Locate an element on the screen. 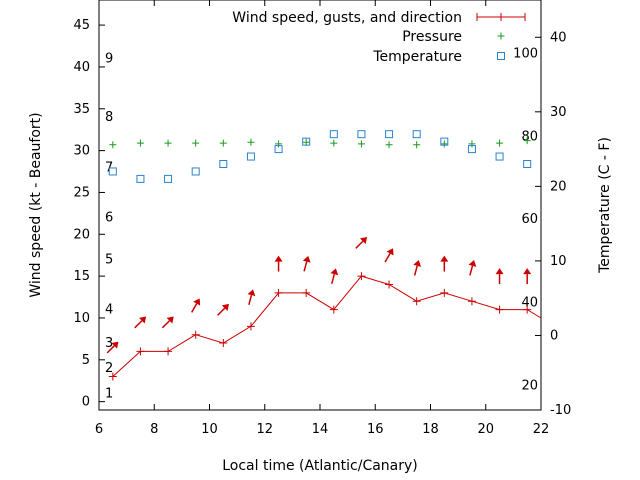 The image size is (640, 480). x-tick-label: 18 is located at coordinates (430, 429).